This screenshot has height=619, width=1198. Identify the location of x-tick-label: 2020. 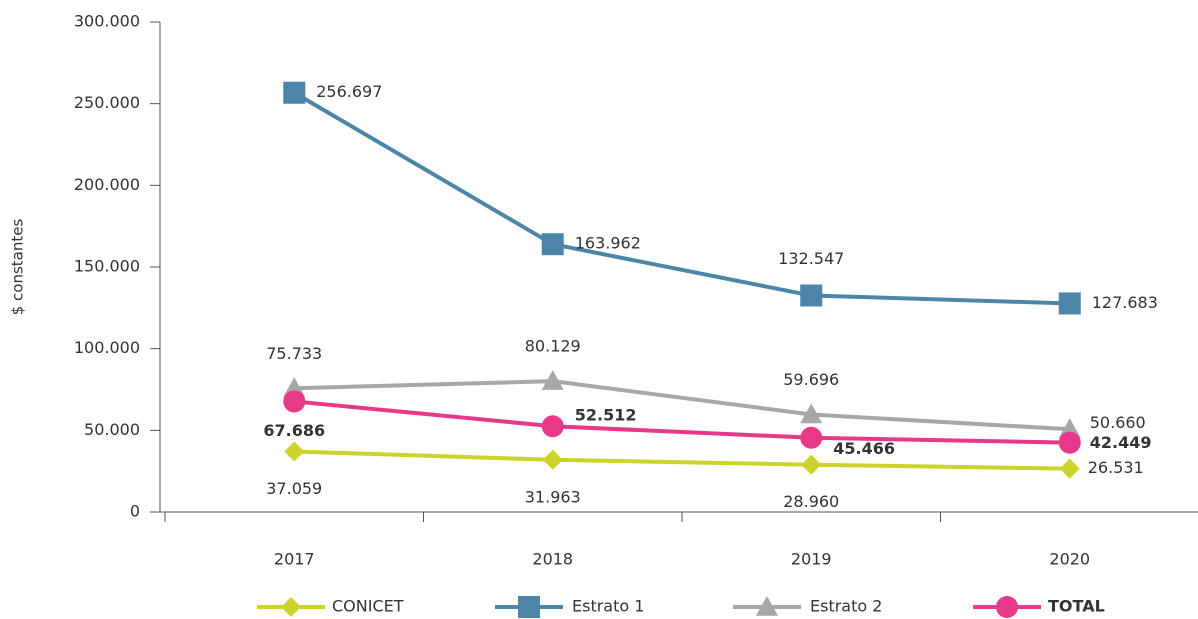
(1069, 559).